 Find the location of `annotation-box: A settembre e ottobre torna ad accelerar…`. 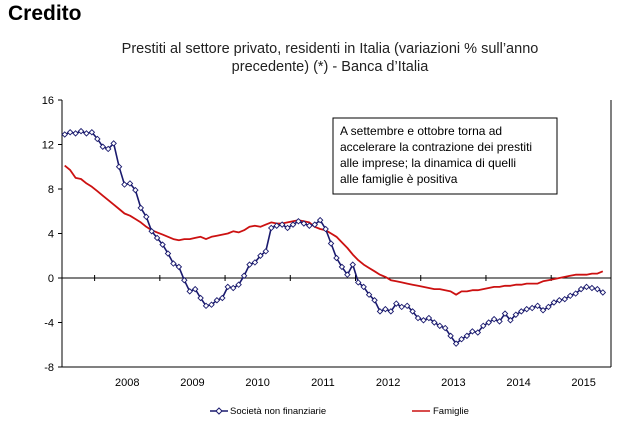

annotation-box: A settembre e ottobre torna ad accelerar… is located at coordinates (445, 156).